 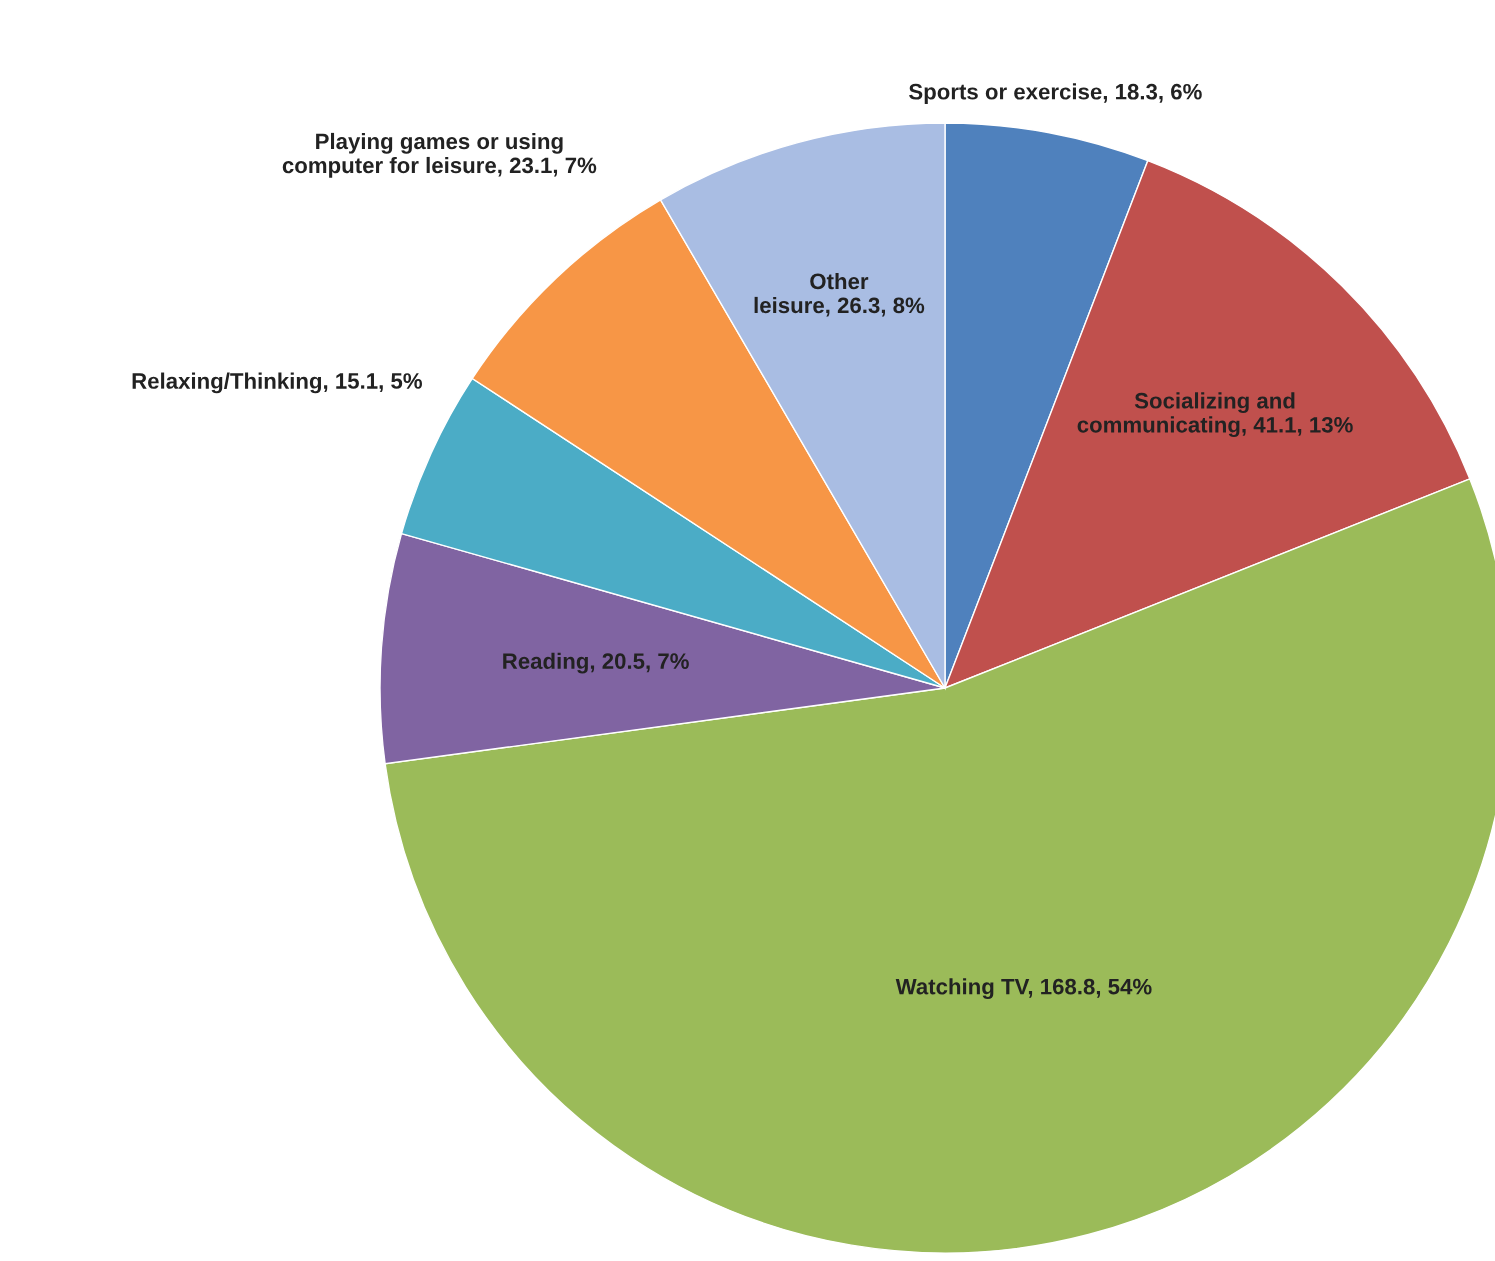 I want to click on slice-label: Relaxing/Thinking, 15.1, 5%, so click(x=277, y=383).